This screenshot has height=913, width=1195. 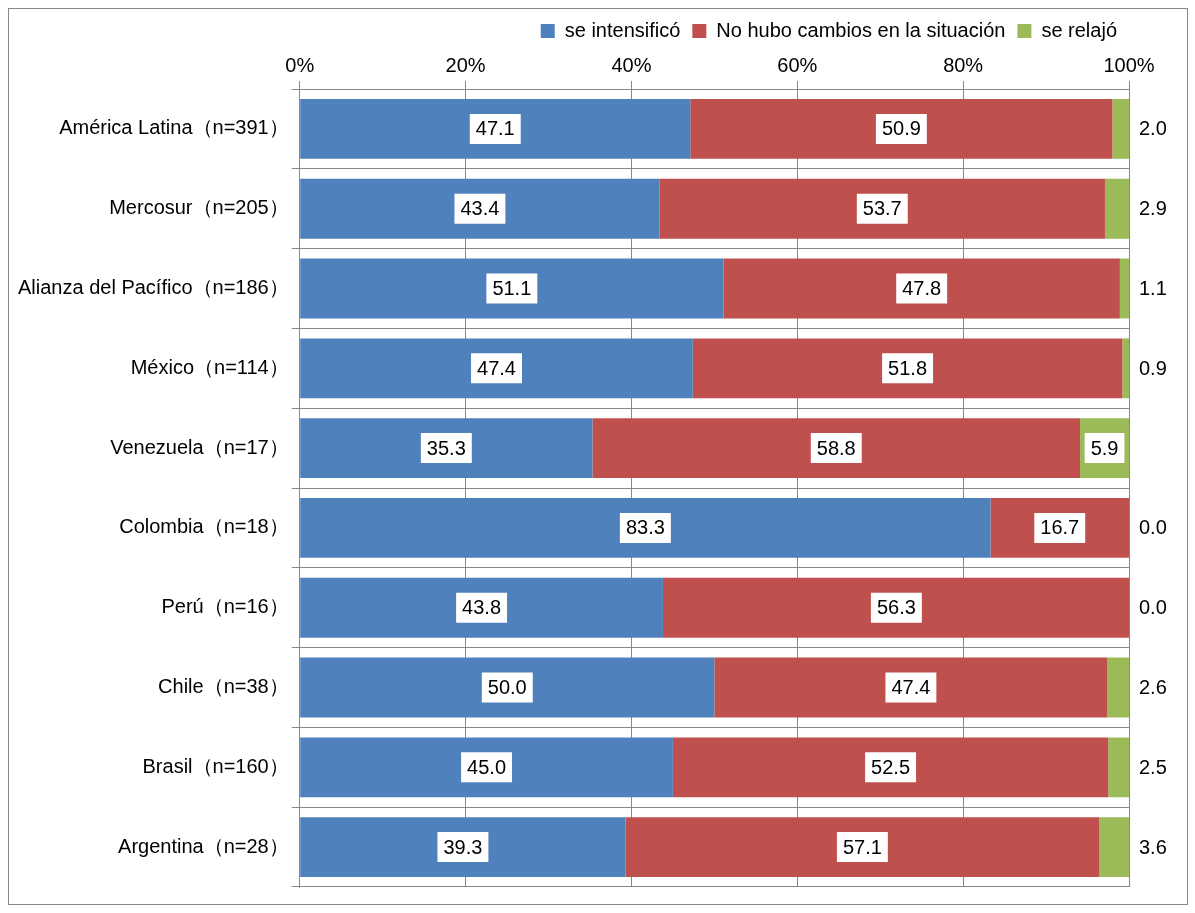 I want to click on y-tick-label: América Latina（n=391）, so click(x=174, y=127).